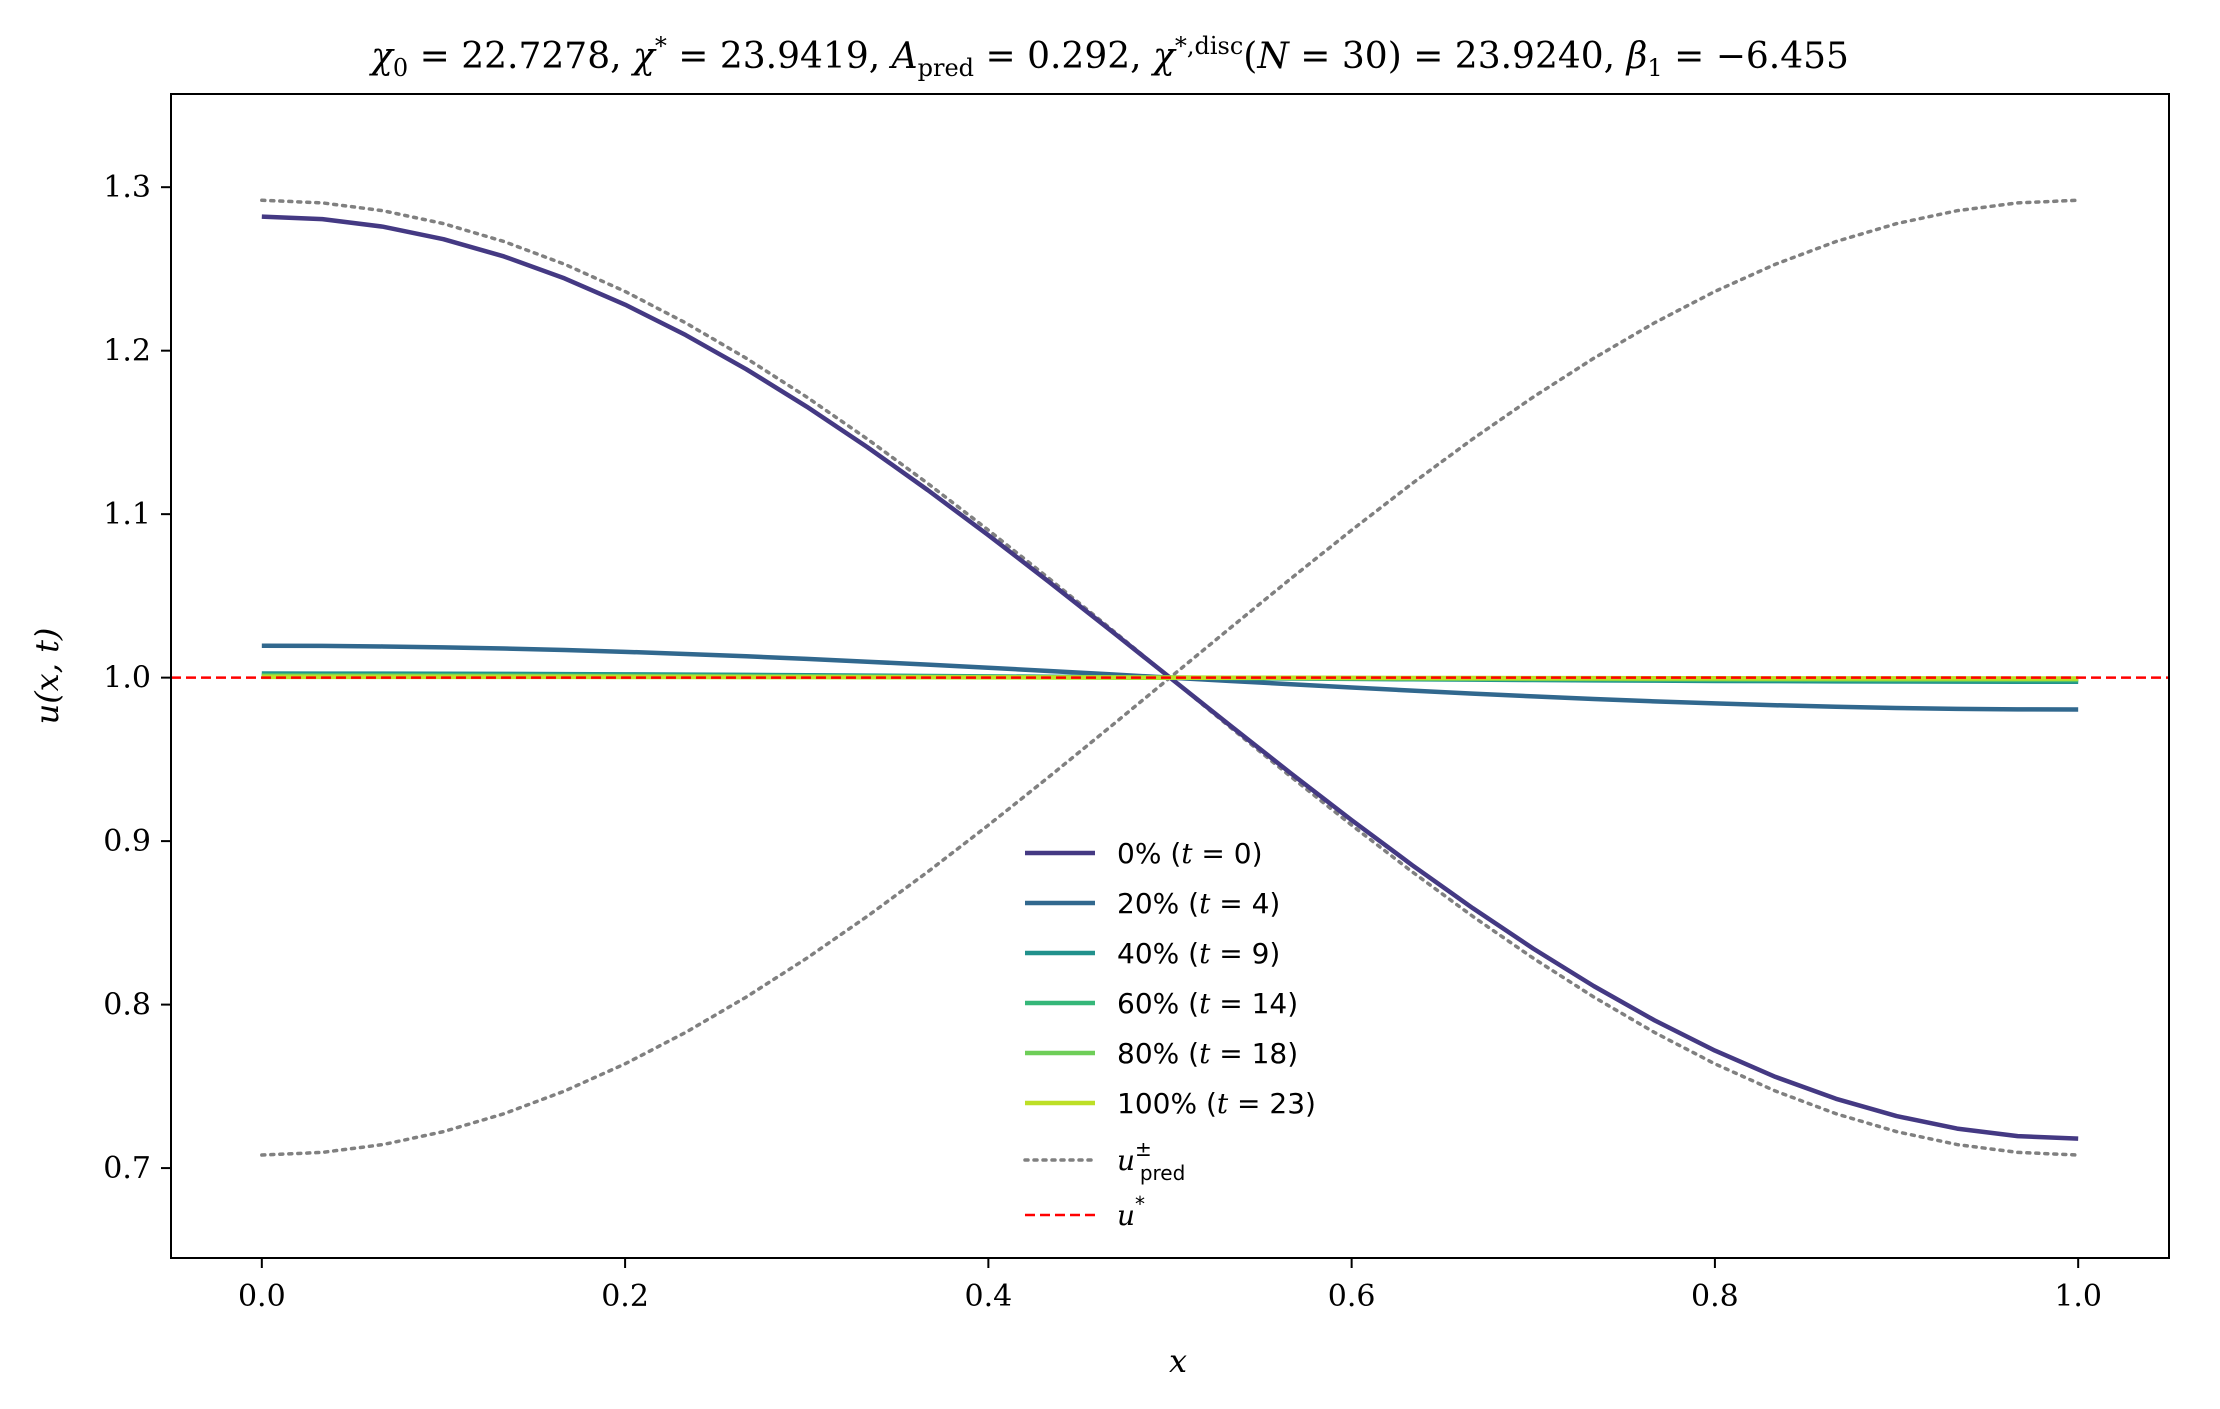 This screenshot has width=2220, height=1409. I want to click on legend-label-2: 40% (t = 9), so click(1198, 953).